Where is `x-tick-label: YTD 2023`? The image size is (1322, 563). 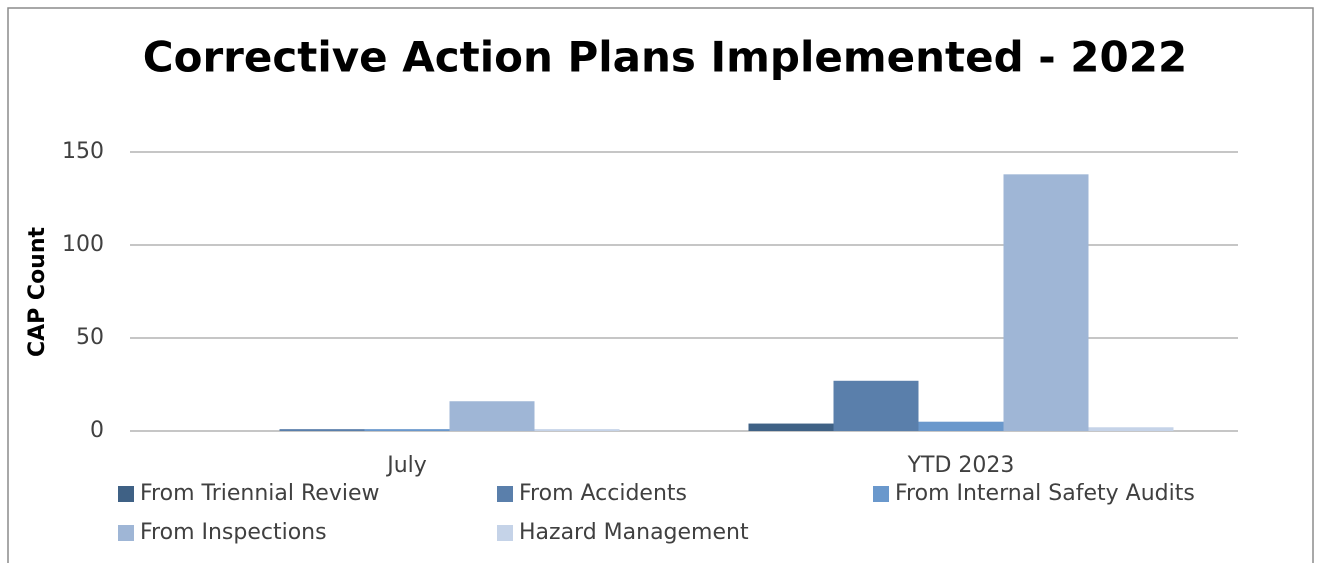
x-tick-label: YTD 2023 is located at coordinates (961, 465).